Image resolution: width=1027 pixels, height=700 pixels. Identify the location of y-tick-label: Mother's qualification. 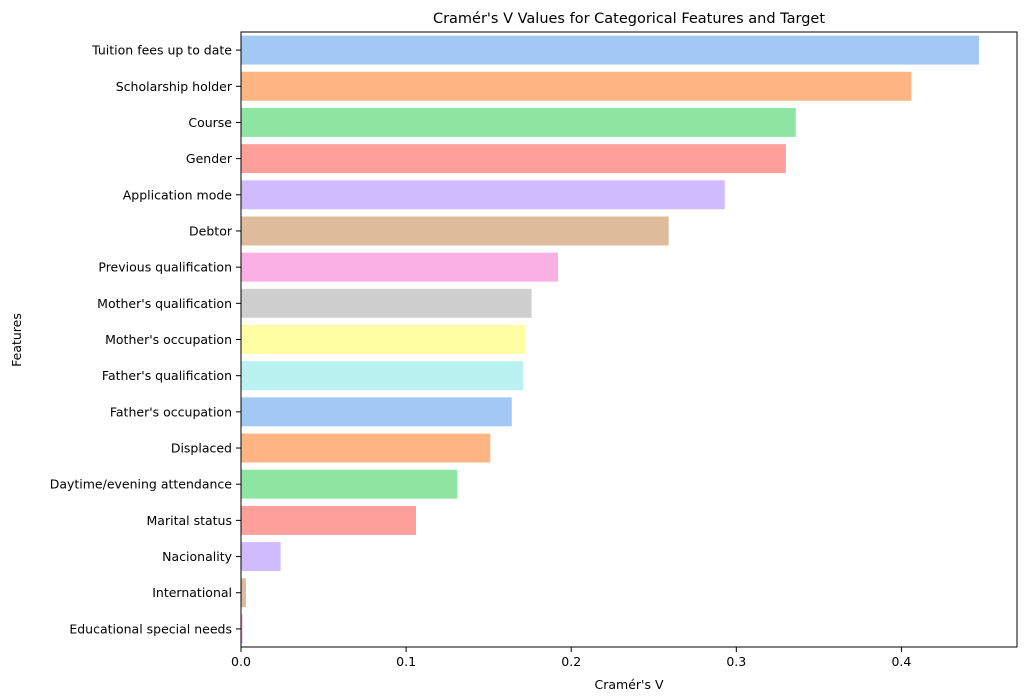
(164, 303).